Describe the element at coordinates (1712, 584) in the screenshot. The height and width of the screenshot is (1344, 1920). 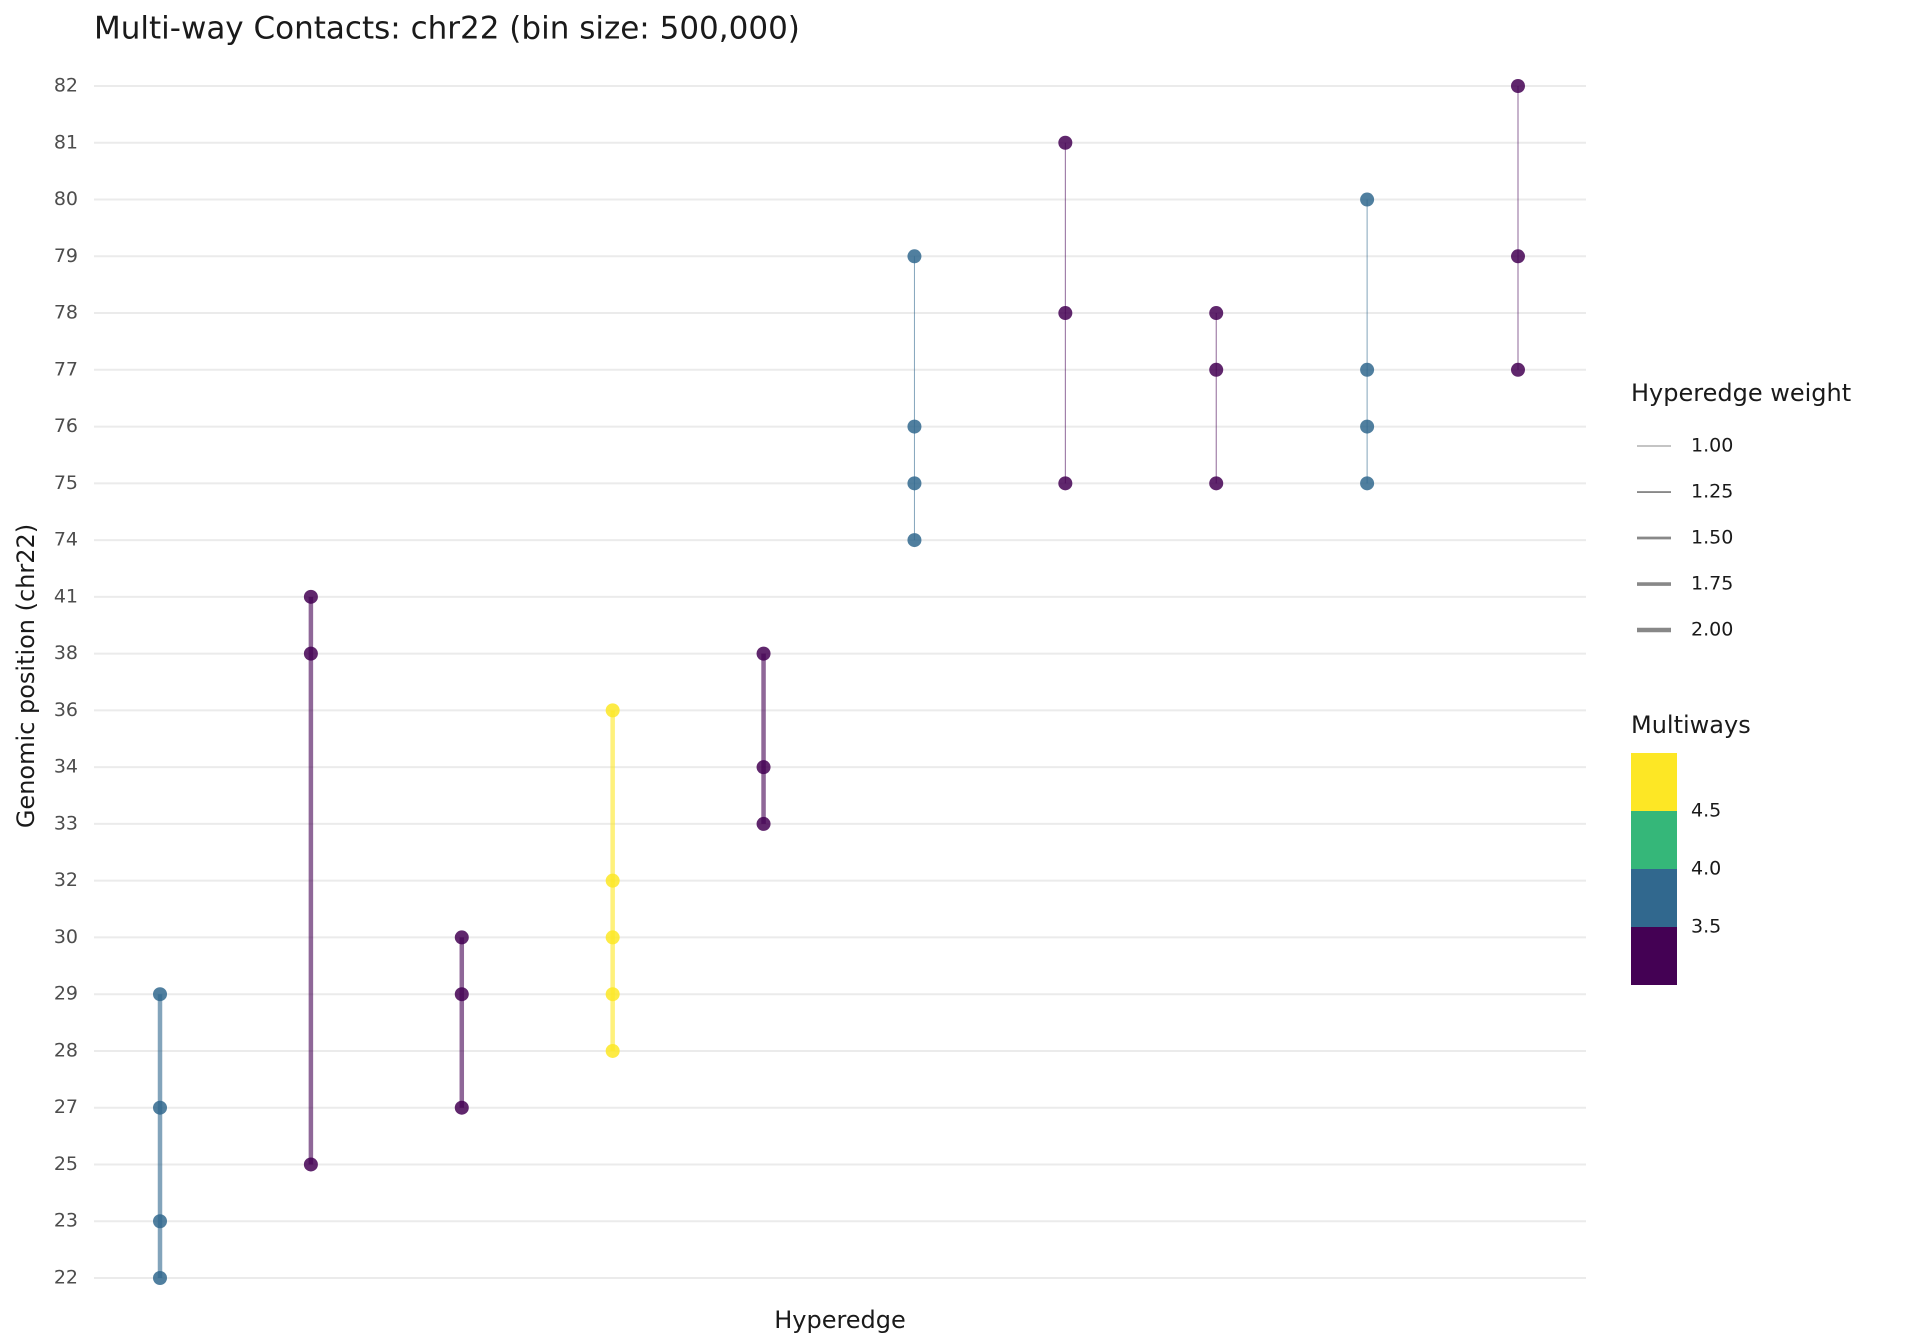
I see `legend-label: 1.75` at that location.